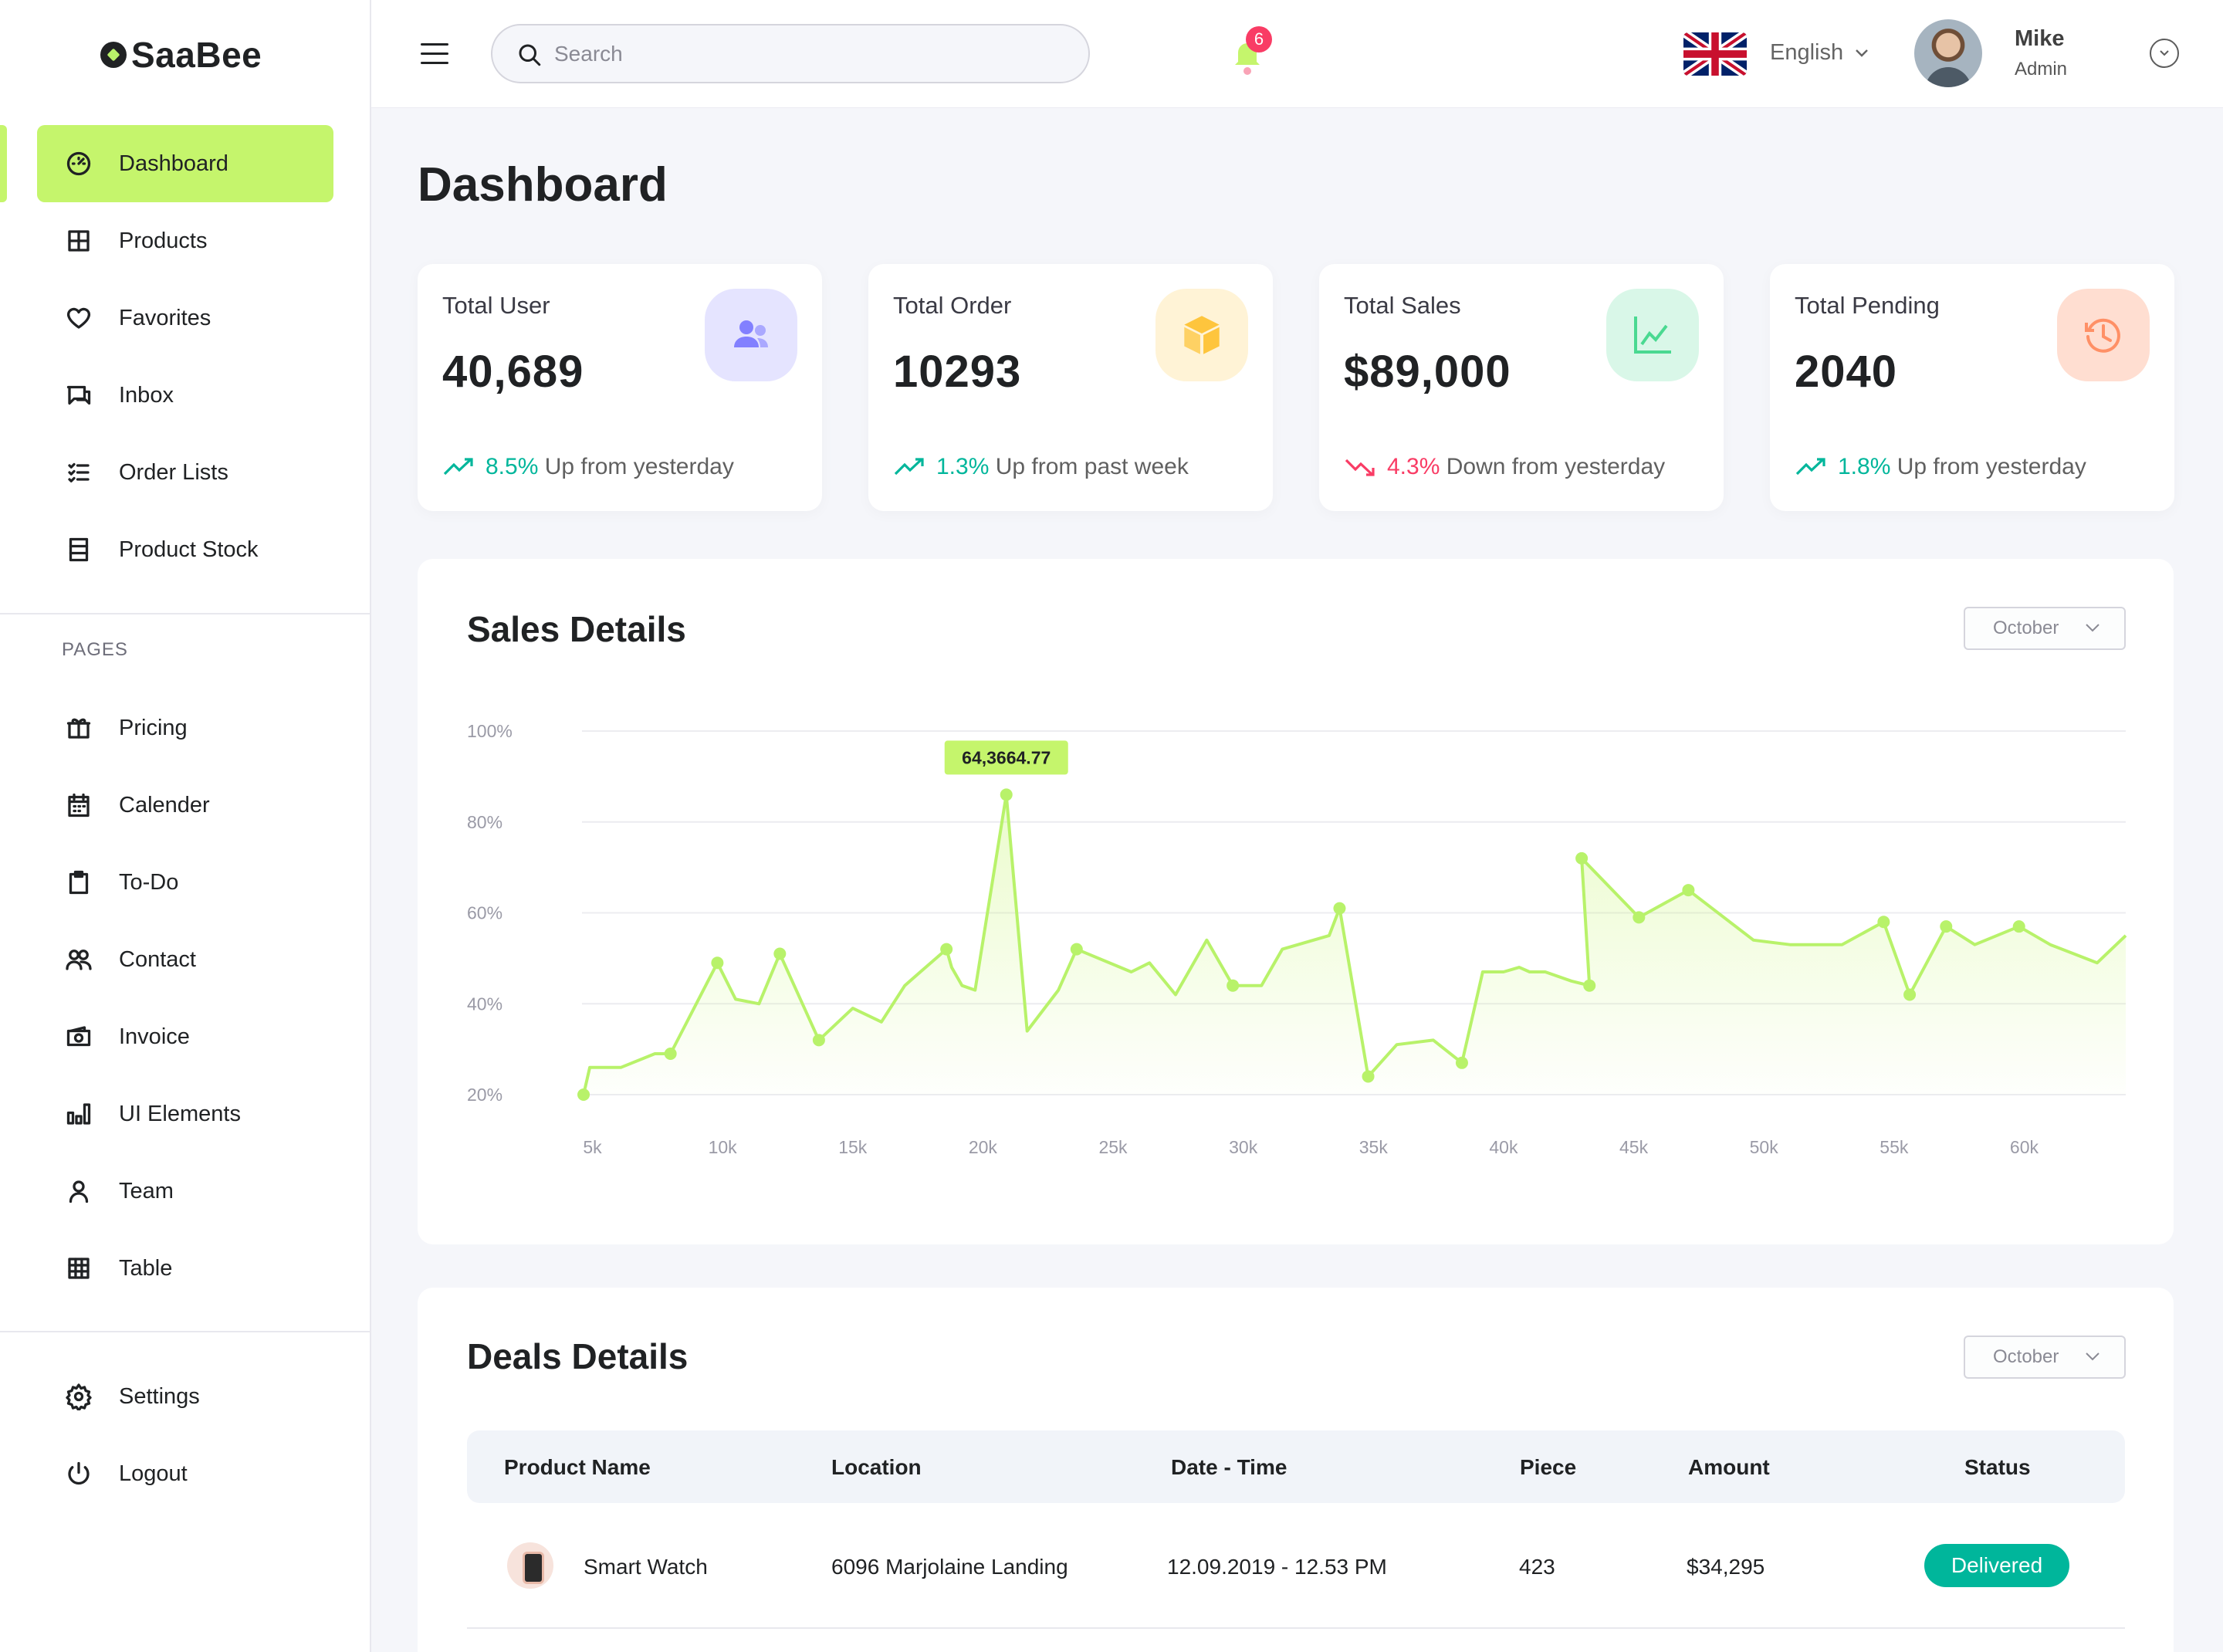 This screenshot has height=1652, width=2223. I want to click on cell-datetime: 12.09.2019 - 12.53 PM, so click(1277, 1567).